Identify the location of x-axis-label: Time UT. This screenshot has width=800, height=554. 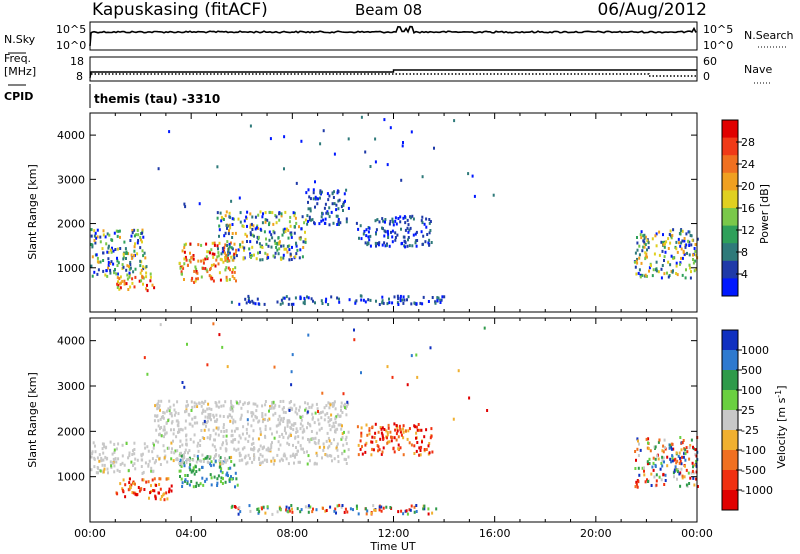
(392, 546).